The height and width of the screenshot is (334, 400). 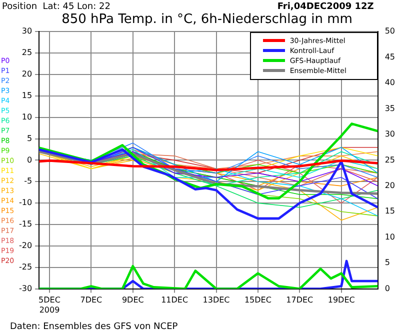 I want to click on y-tick-label: -15, so click(x=25, y=224).